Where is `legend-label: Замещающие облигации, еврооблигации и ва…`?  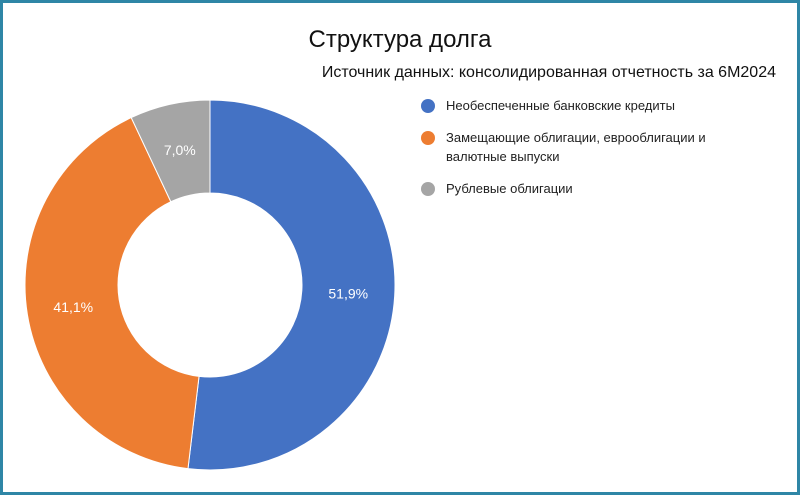 legend-label: Замещающие облигации, еврооблигации и ва… is located at coordinates (576, 147).